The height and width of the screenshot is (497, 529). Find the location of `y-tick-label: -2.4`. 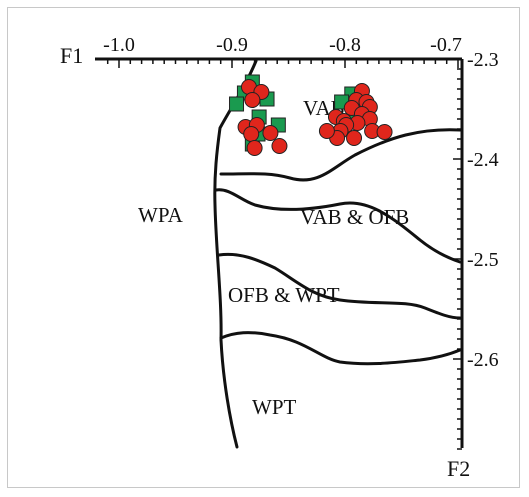

y-tick-label: -2.4 is located at coordinates (483, 160).